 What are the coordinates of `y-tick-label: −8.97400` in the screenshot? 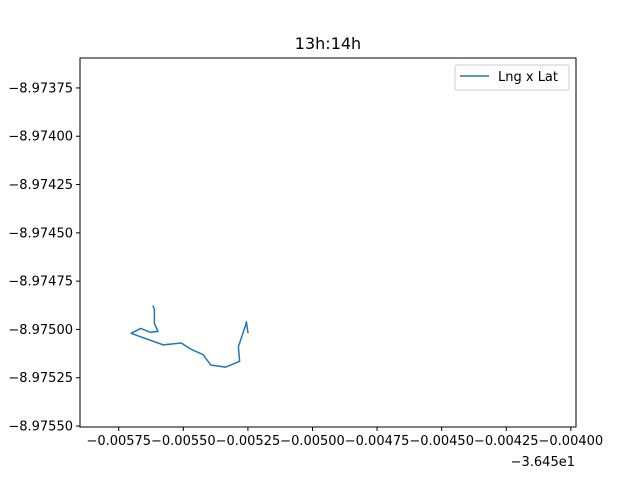 It's located at (40, 137).